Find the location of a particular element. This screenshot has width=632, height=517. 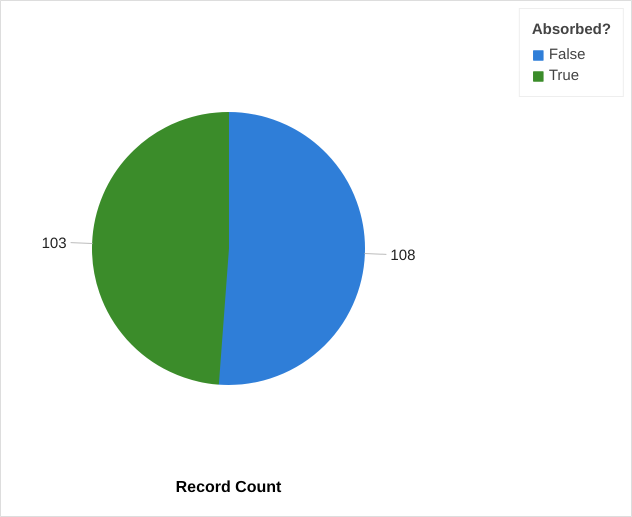

legend-title: Absorbed? is located at coordinates (571, 29).